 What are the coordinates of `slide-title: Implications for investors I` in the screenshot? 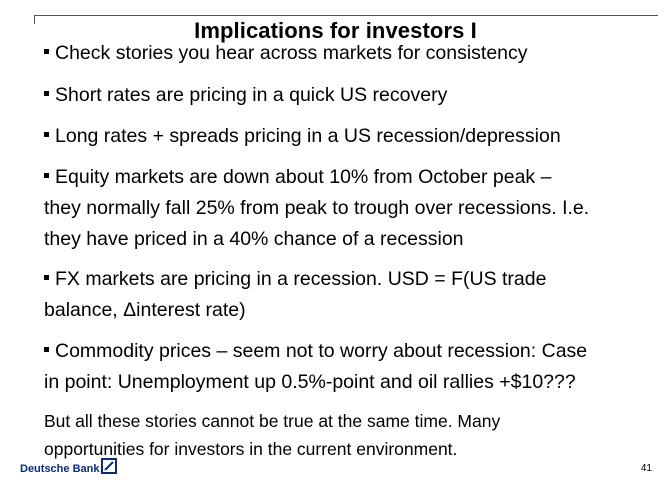 It's located at (335, 30).